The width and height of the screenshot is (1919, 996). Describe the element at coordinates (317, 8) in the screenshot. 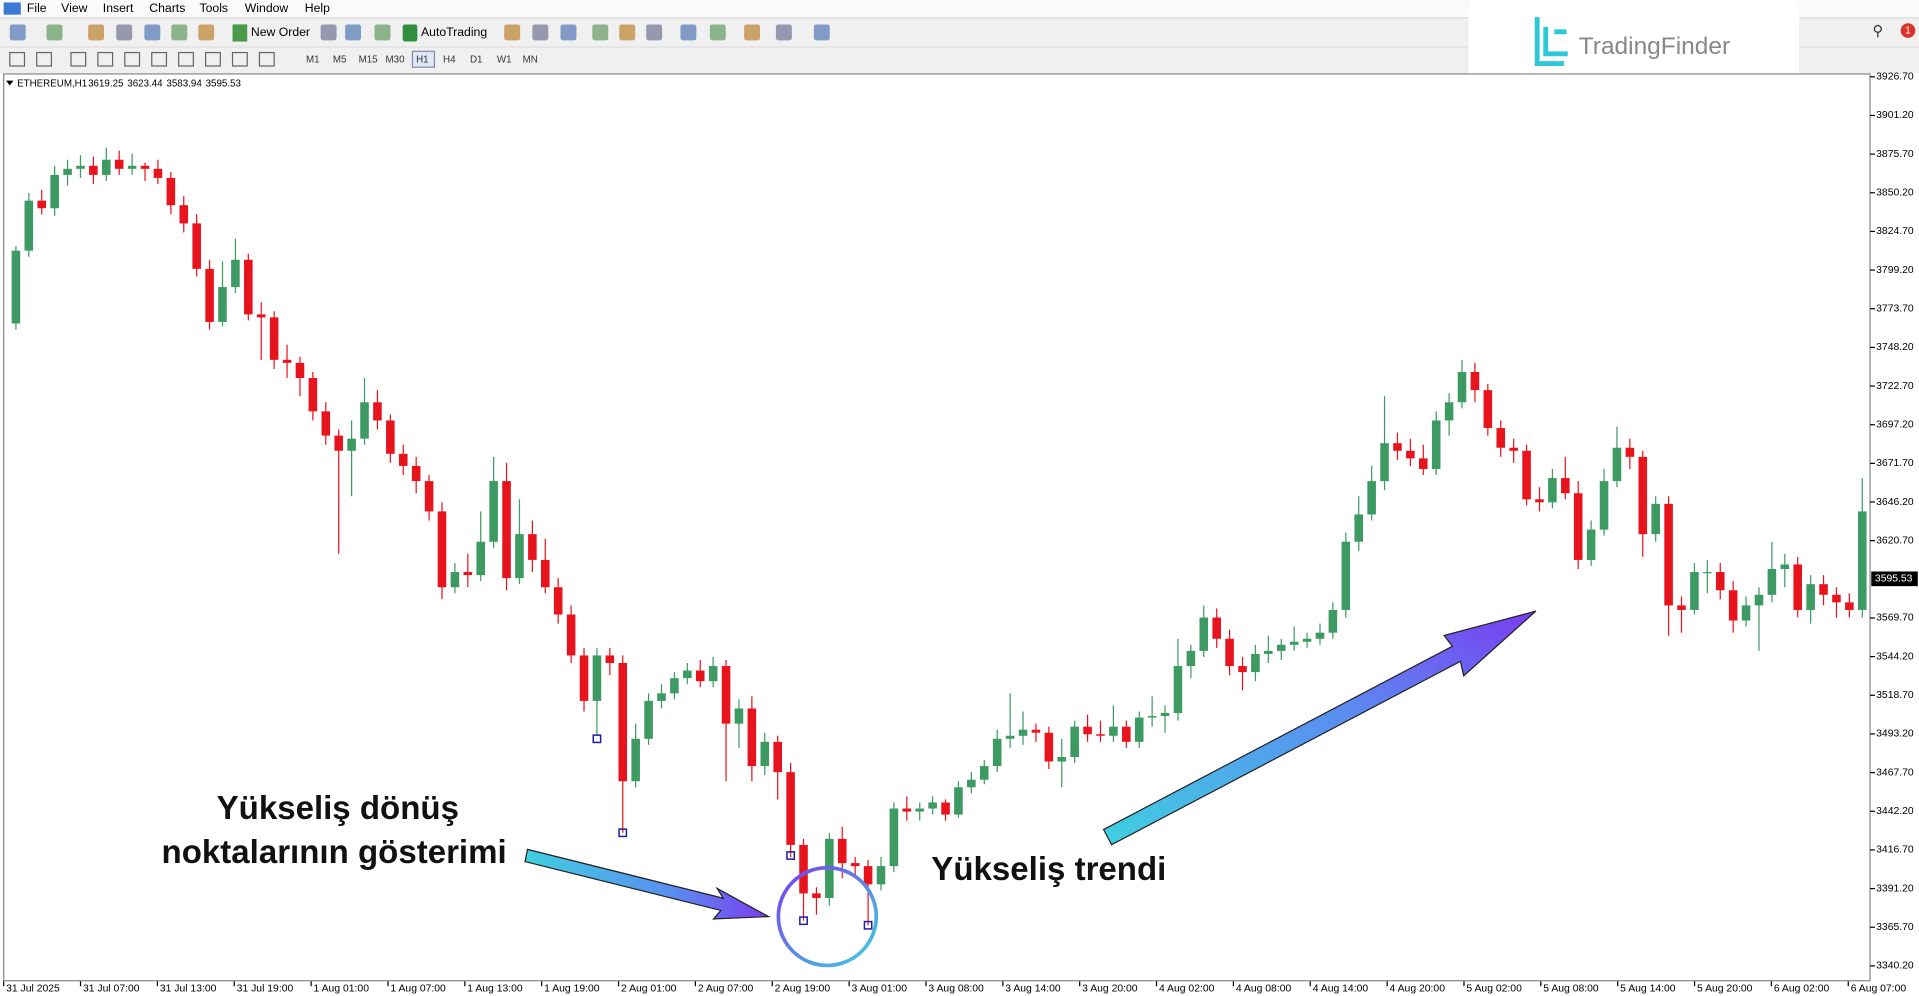

I see `menu-item: Help` at that location.